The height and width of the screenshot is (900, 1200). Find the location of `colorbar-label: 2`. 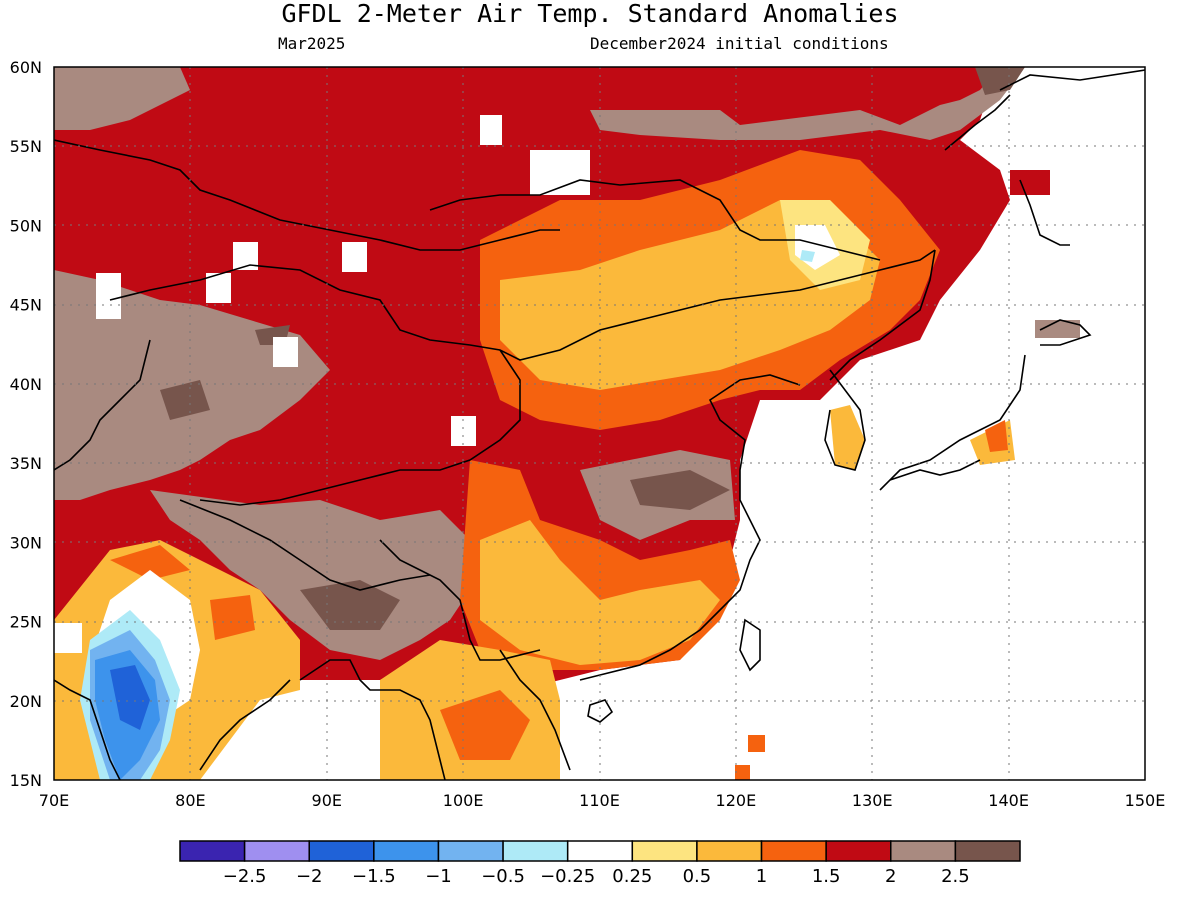

colorbar-label: 2 is located at coordinates (890, 876).